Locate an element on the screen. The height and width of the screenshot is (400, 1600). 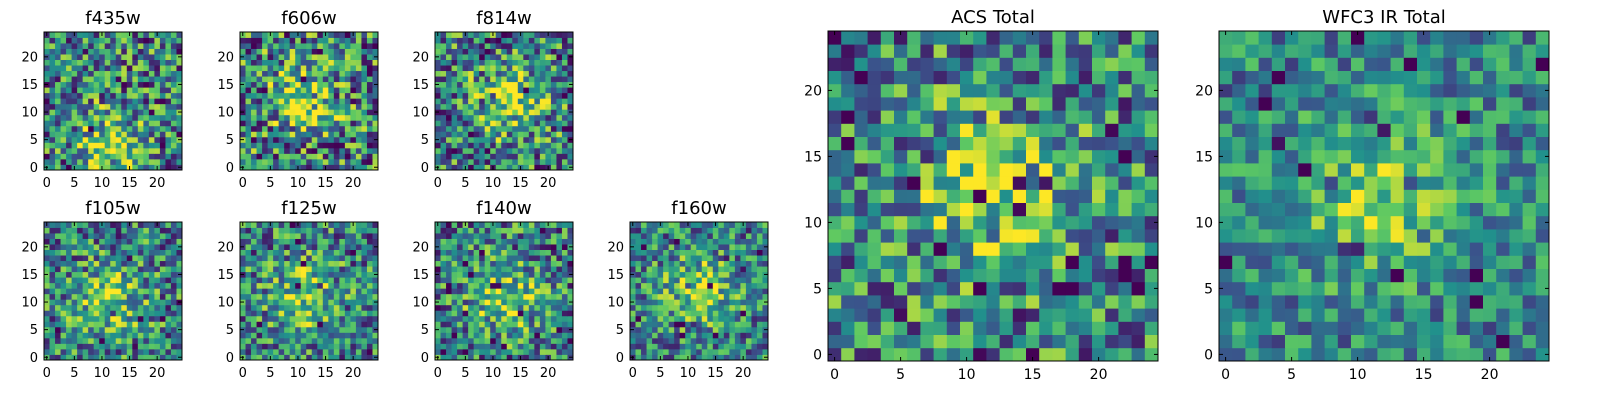
x-tick-label: 20 is located at coordinates (157, 373).